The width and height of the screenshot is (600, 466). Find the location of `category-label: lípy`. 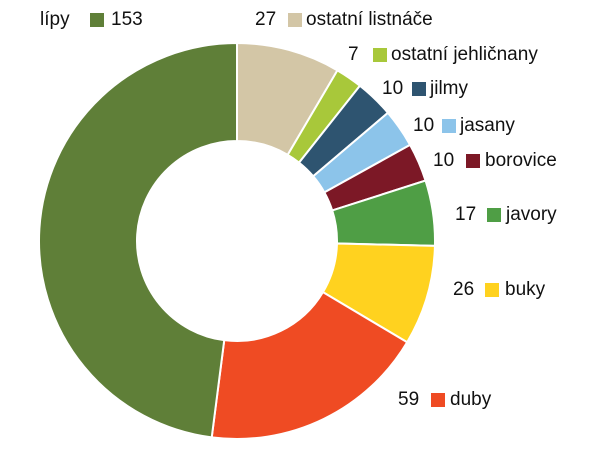

category-label: lípy is located at coordinates (55, 19).